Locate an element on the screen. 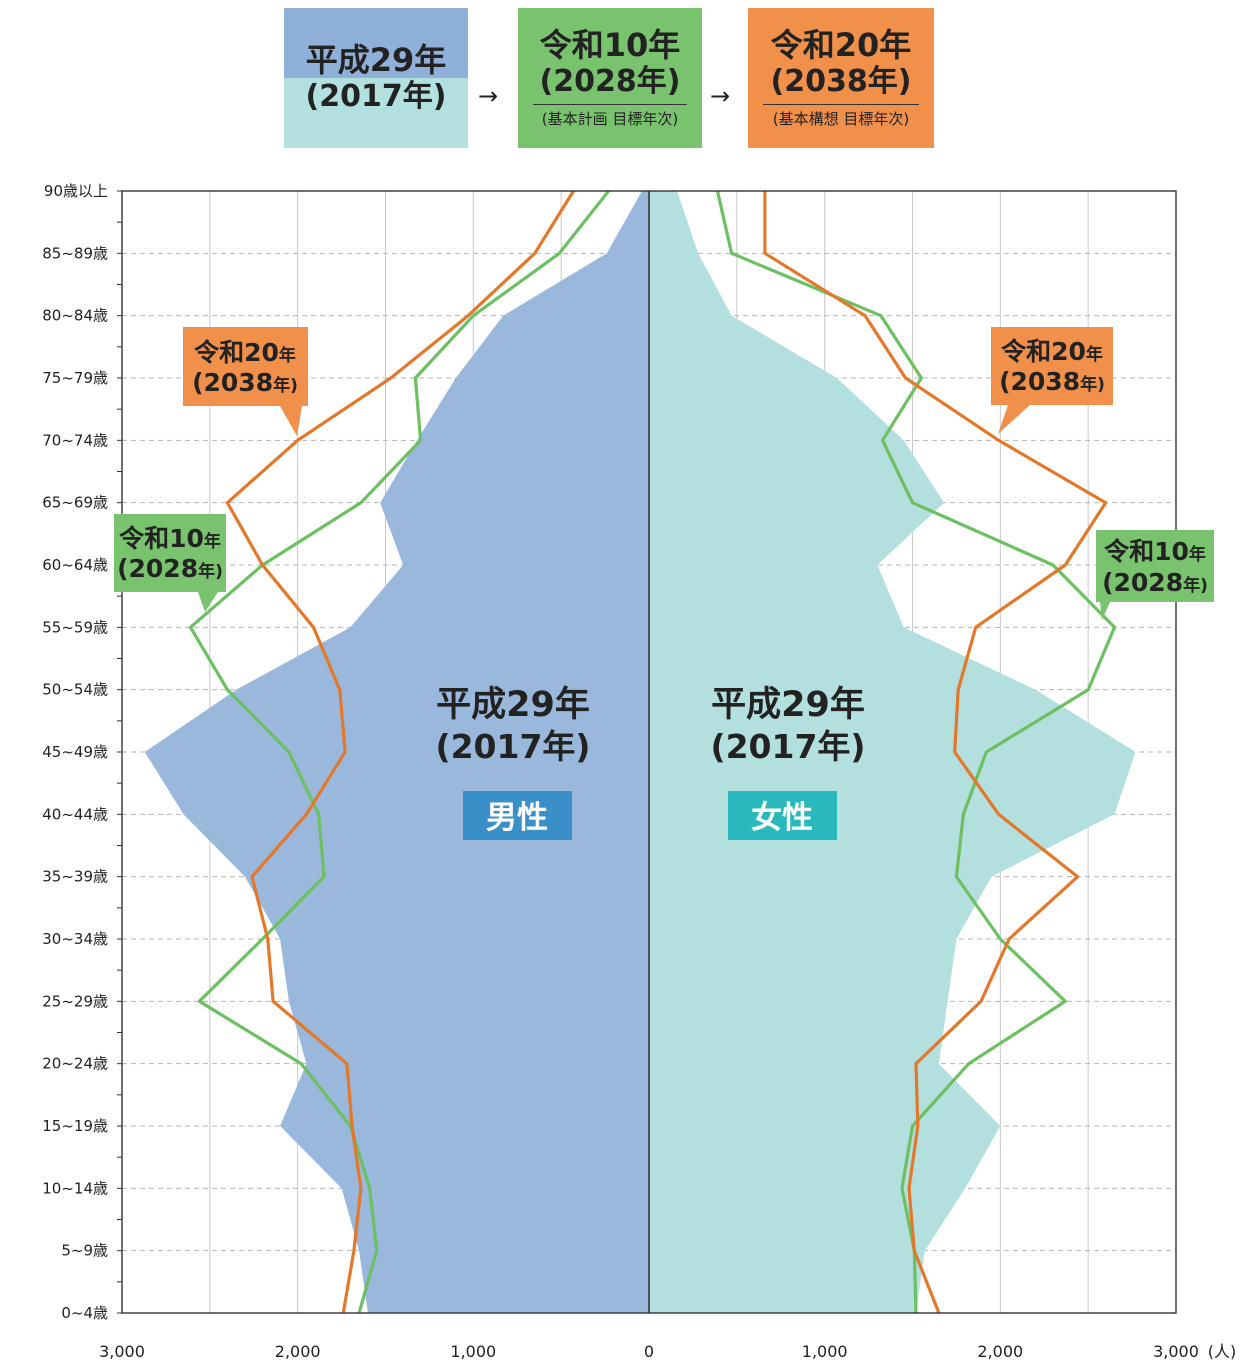 This screenshot has height=1367, width=1258. x-tick-labels: 3,000 2,000 1,000 0 1,000 2,000 3,000 is located at coordinates (649, 1351).